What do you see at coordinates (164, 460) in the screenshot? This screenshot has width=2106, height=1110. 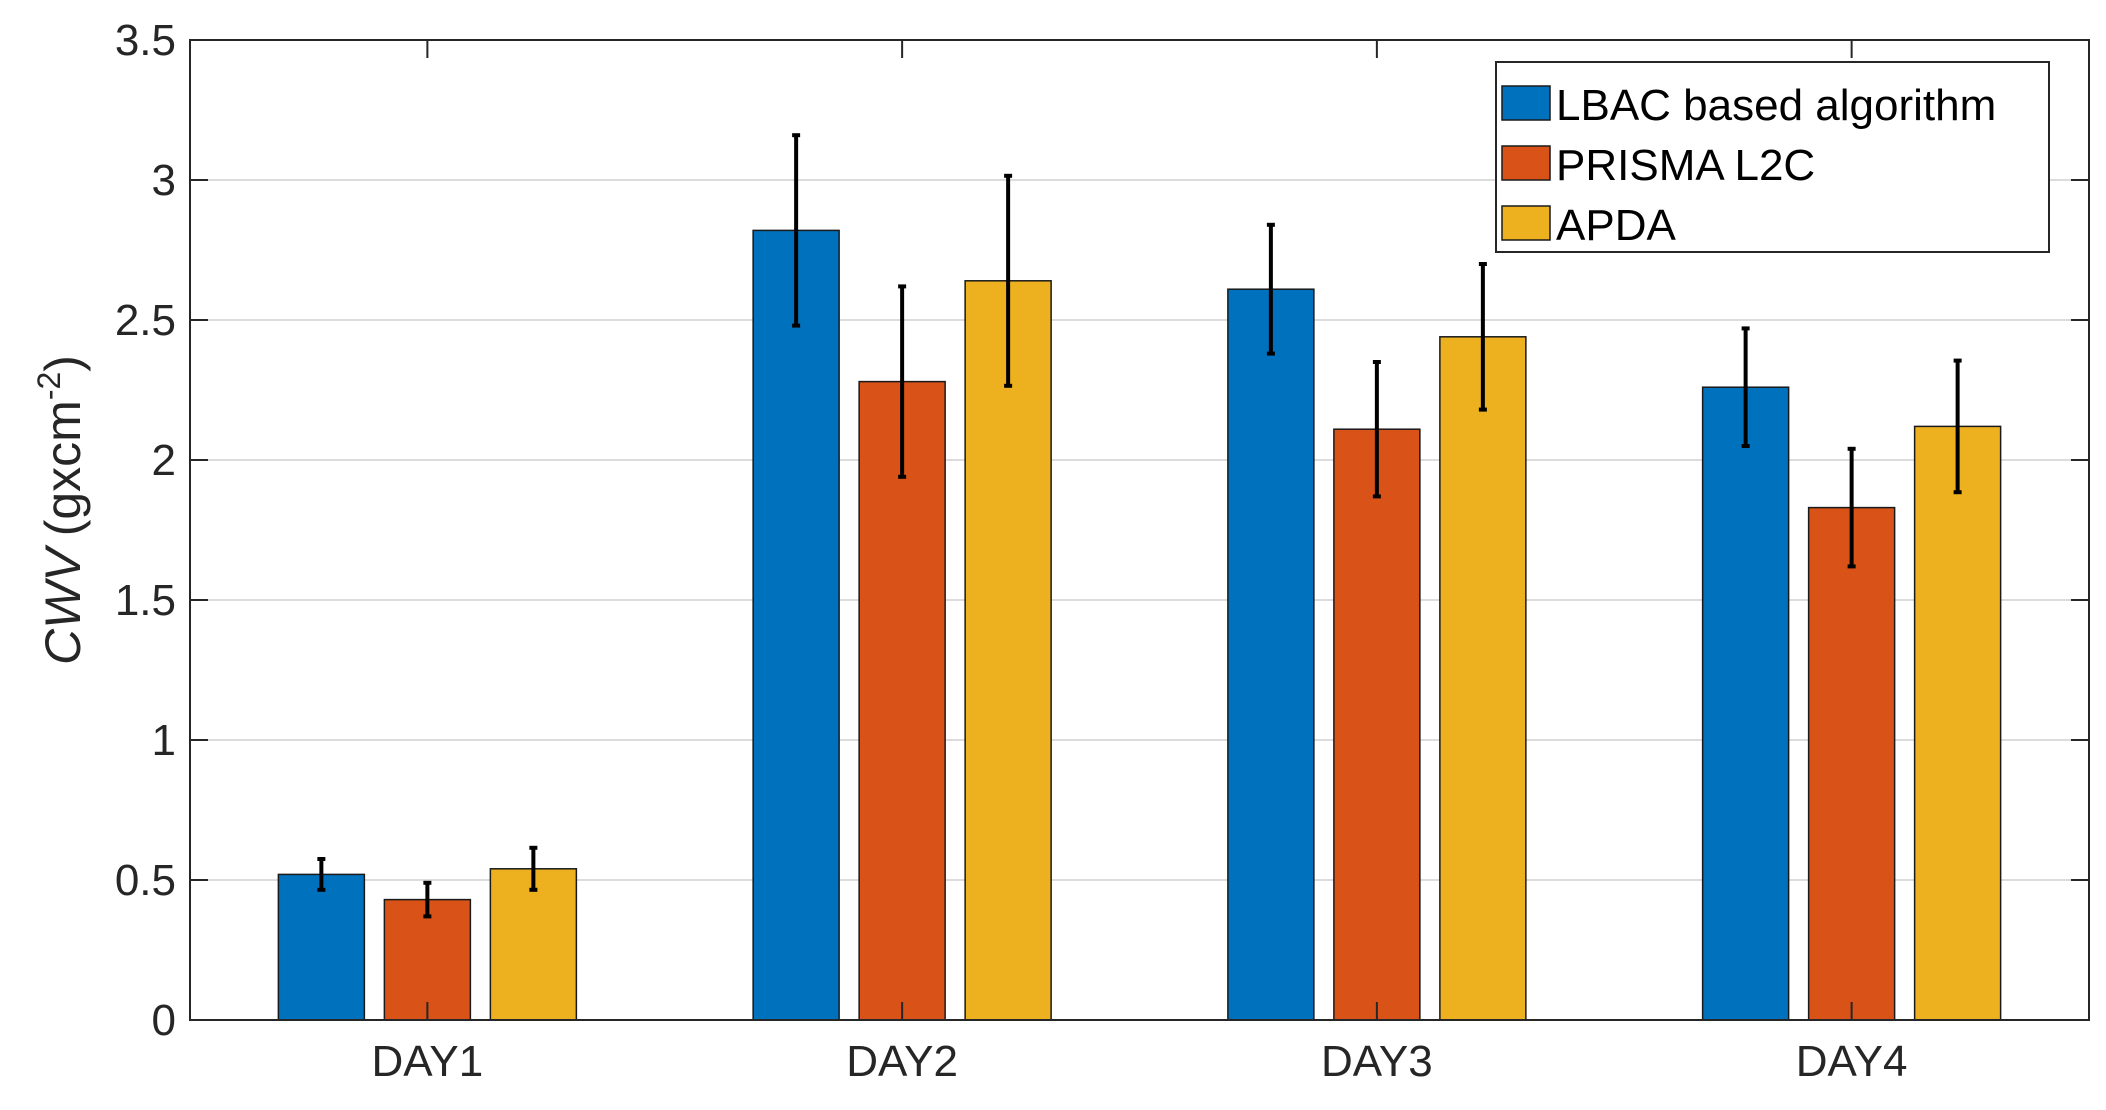 I see `y-tick-label: 2` at bounding box center [164, 460].